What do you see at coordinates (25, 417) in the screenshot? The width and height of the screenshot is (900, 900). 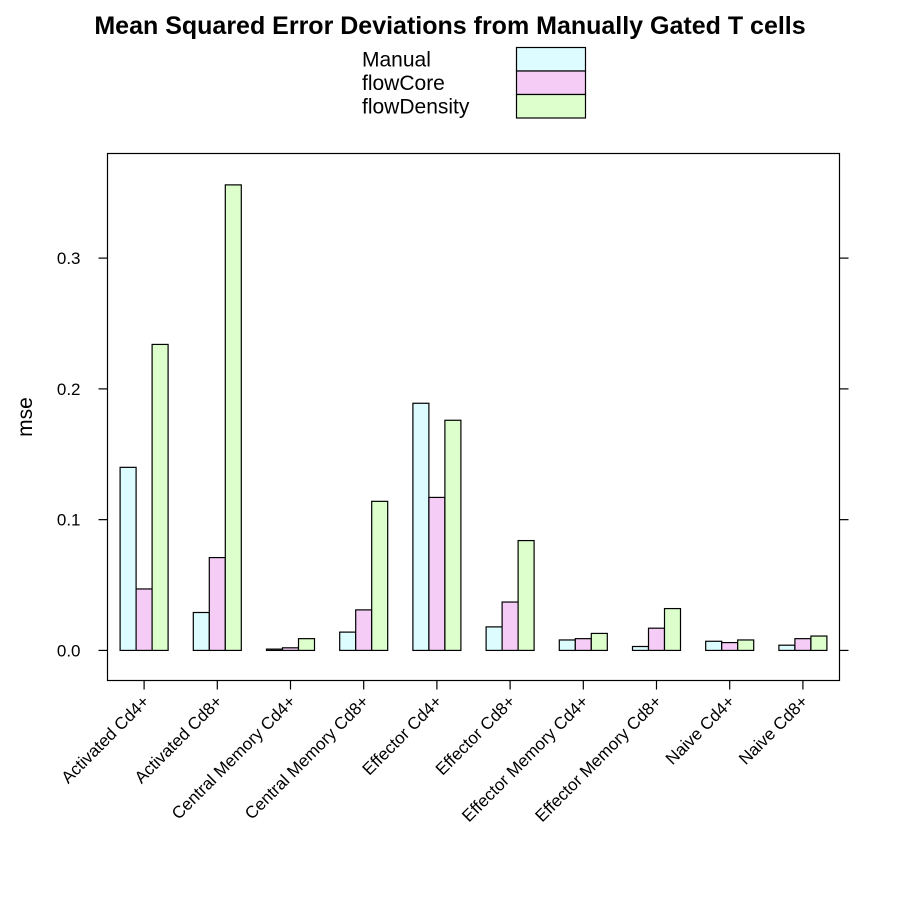 I see `y-axis-label: mse` at bounding box center [25, 417].